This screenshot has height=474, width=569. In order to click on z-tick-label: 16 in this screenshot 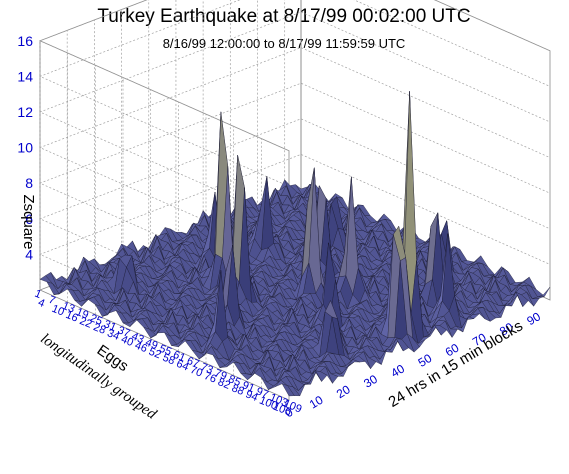, I will do `click(25, 41)`.